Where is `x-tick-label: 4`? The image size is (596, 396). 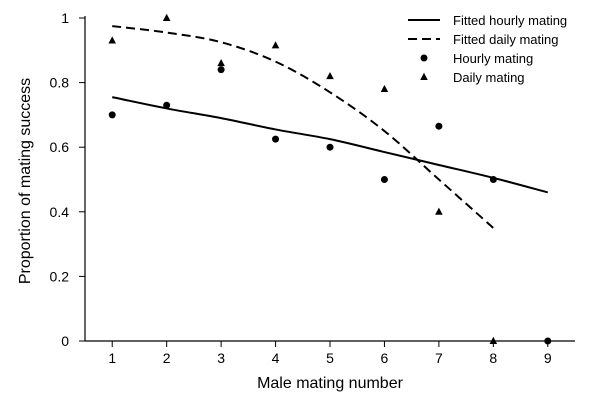 x-tick-label: 4 is located at coordinates (276, 358).